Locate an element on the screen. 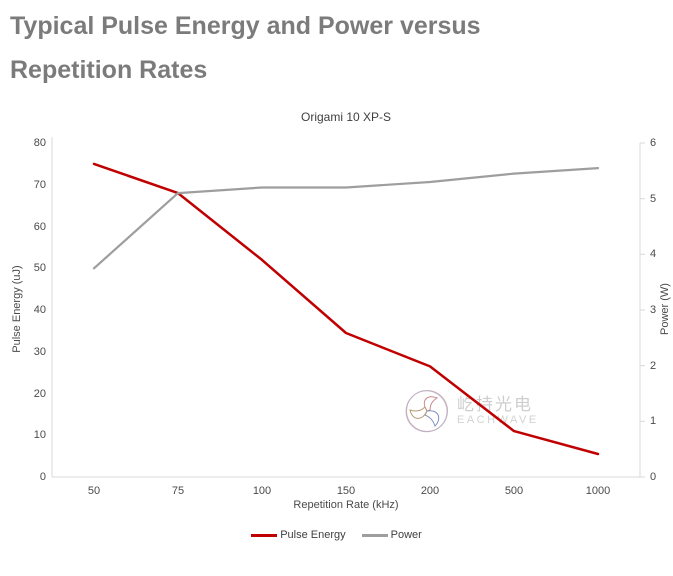  right-axis-tick-label: 2 is located at coordinates (653, 365).